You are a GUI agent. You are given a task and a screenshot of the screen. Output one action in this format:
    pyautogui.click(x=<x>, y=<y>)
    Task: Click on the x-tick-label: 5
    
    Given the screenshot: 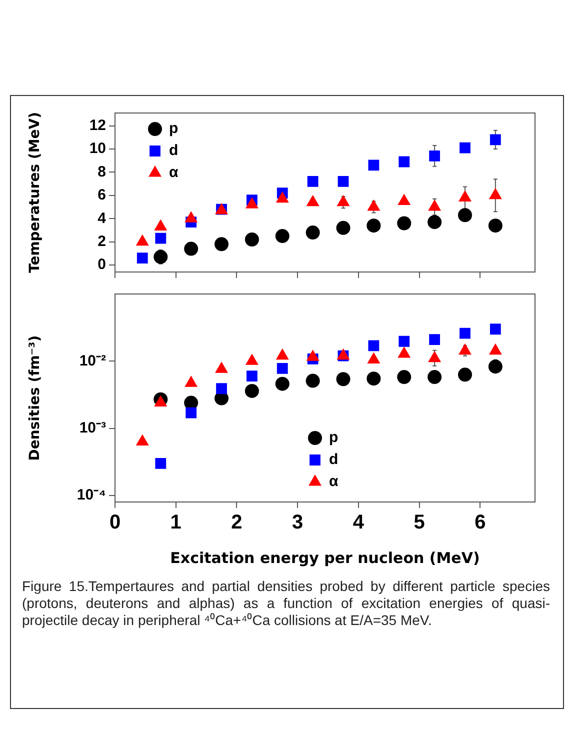 What is the action you would take?
    pyautogui.click(x=419, y=523)
    